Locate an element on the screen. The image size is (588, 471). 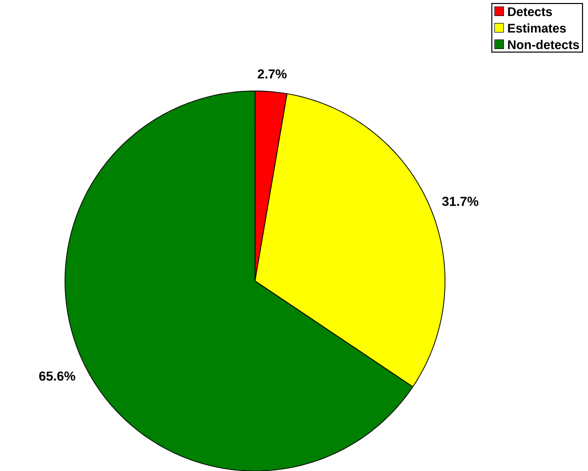
legend-label: Non-detects is located at coordinates (543, 45).